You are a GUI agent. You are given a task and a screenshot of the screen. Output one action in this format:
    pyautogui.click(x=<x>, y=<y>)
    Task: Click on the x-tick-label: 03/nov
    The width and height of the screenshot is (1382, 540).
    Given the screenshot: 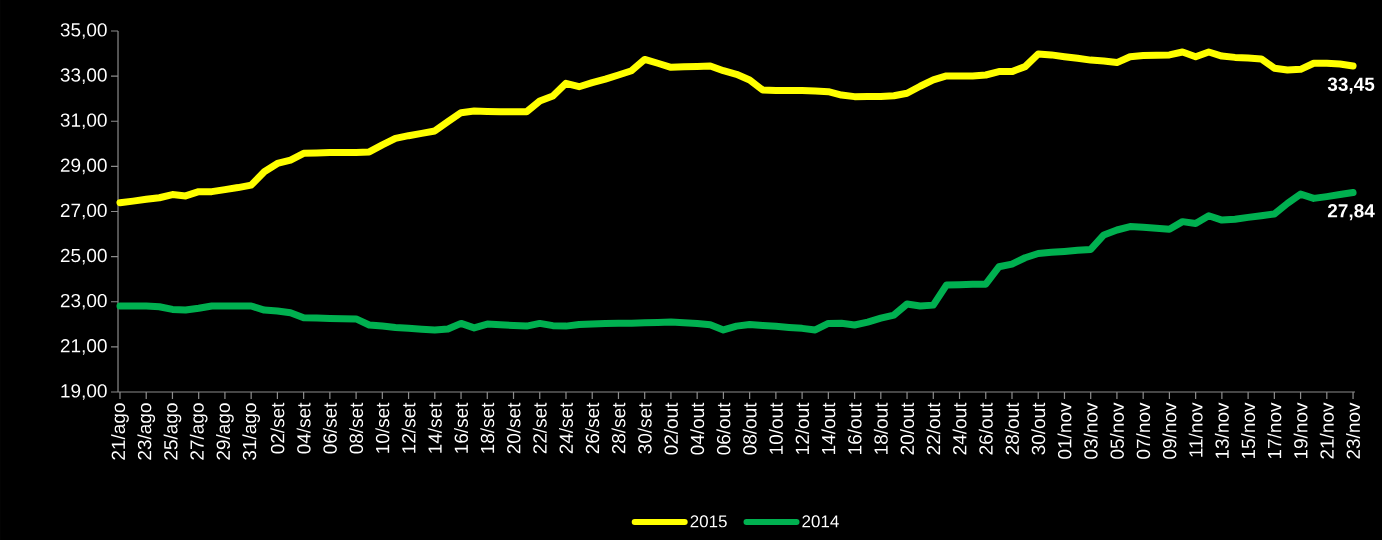 What is the action you would take?
    pyautogui.click(x=1090, y=430)
    